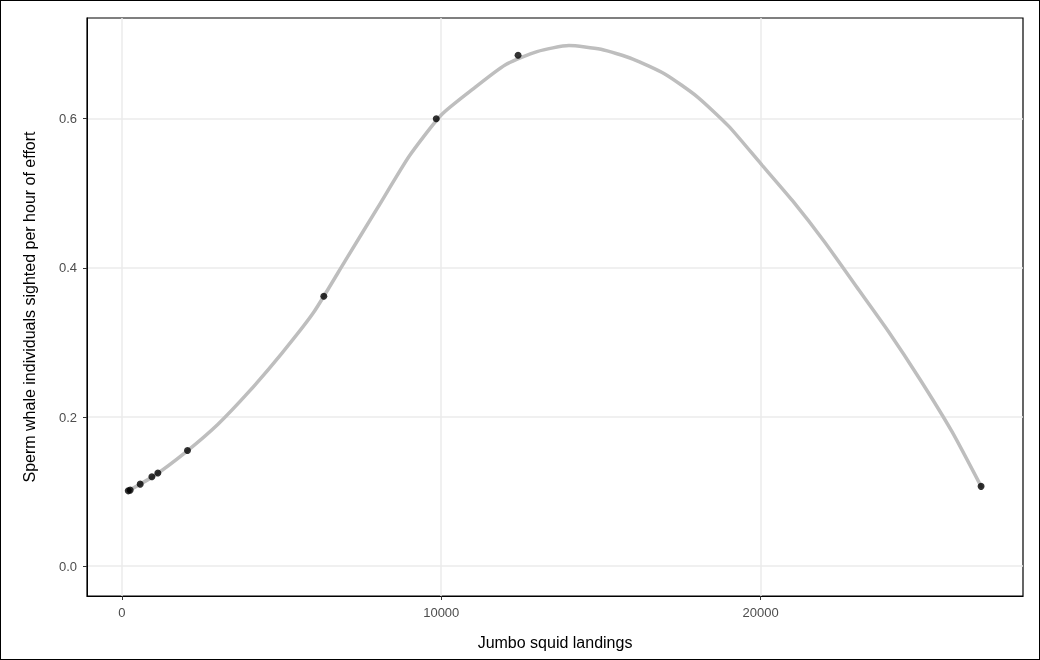 Image resolution: width=1040 pixels, height=660 pixels. Describe the element at coordinates (441, 612) in the screenshot. I see `x-tick-label: 10000` at that location.